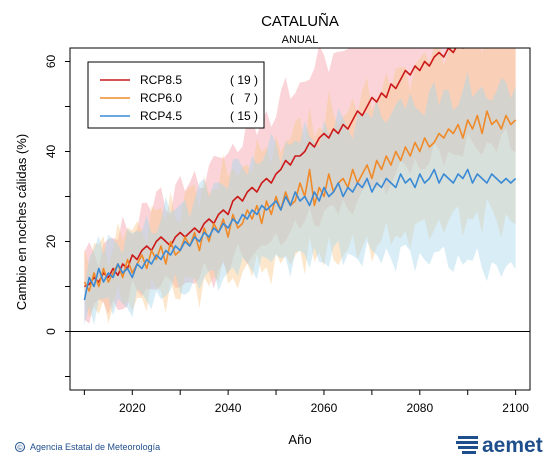 The width and height of the screenshot is (550, 462). What do you see at coordinates (515, 408) in the screenshot?
I see `x-tick-label: 2100` at bounding box center [515, 408].